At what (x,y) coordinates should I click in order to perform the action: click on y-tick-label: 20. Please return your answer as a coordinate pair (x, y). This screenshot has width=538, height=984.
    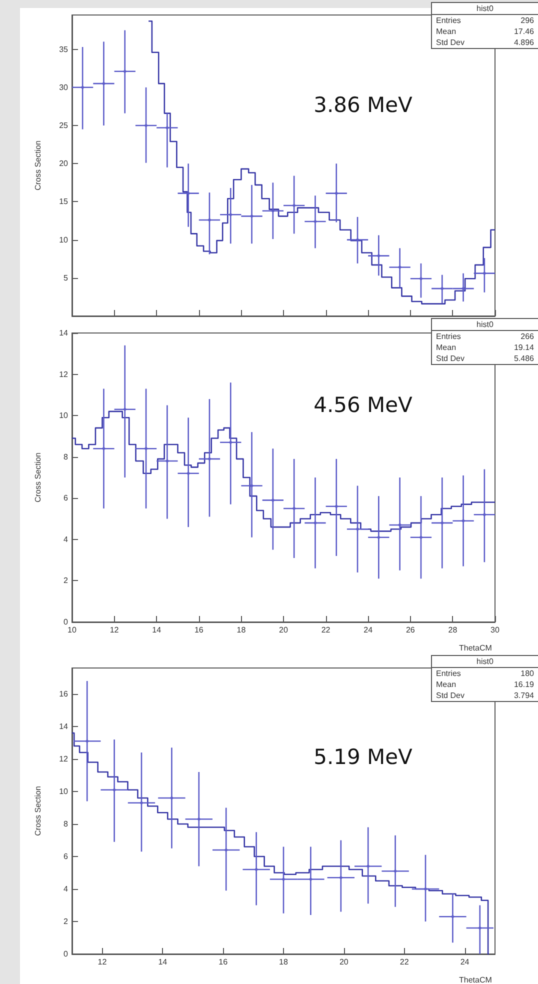
    Looking at the image, I should click on (64, 163).